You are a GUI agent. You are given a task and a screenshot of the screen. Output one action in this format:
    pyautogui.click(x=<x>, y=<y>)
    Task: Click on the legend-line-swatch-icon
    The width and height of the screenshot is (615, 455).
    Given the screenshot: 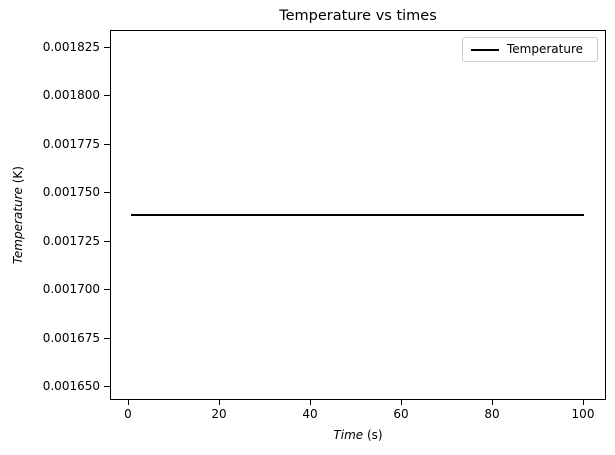 What is the action you would take?
    pyautogui.click(x=485, y=50)
    